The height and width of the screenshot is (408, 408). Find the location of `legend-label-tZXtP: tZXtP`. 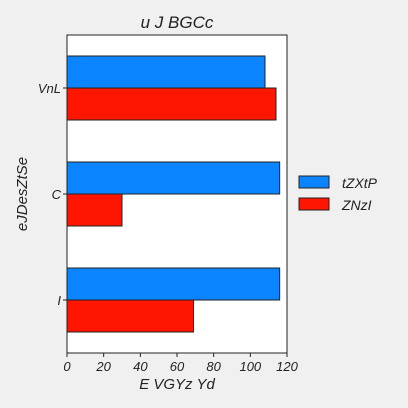

legend-label-tZXtP: tZXtP is located at coordinates (360, 183).